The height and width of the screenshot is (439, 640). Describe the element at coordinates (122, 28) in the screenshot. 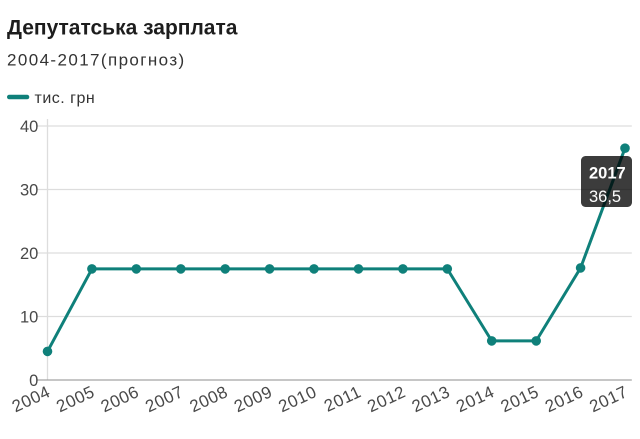

I see `svg-text: Депутатська зарплата` at that location.